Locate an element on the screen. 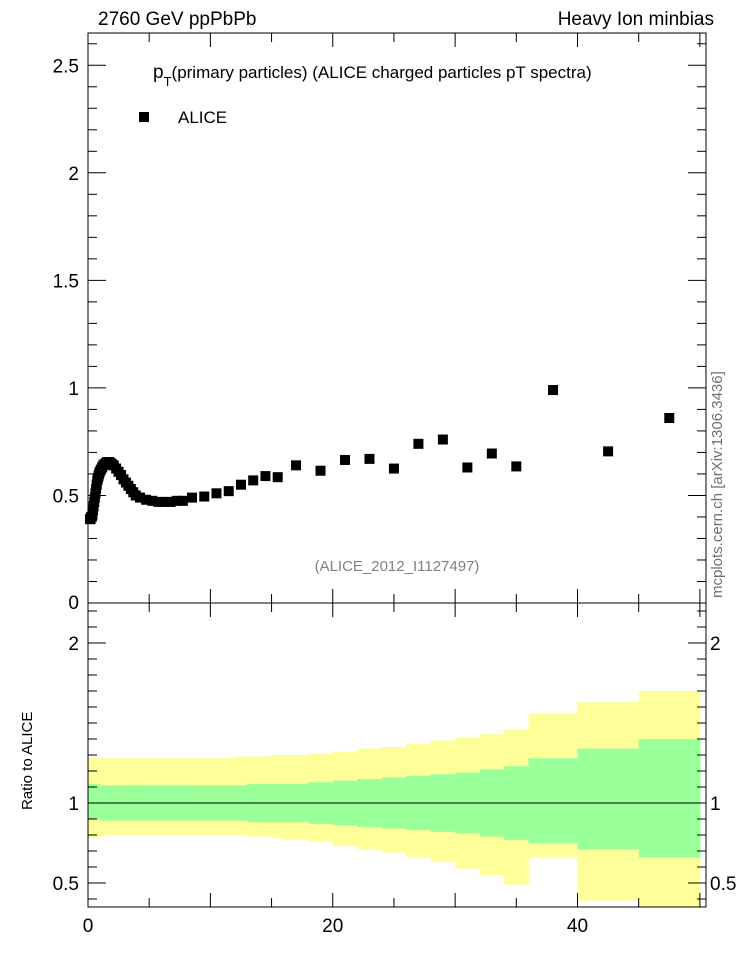  main-y-tick-label: 0.5 is located at coordinates (66, 496).